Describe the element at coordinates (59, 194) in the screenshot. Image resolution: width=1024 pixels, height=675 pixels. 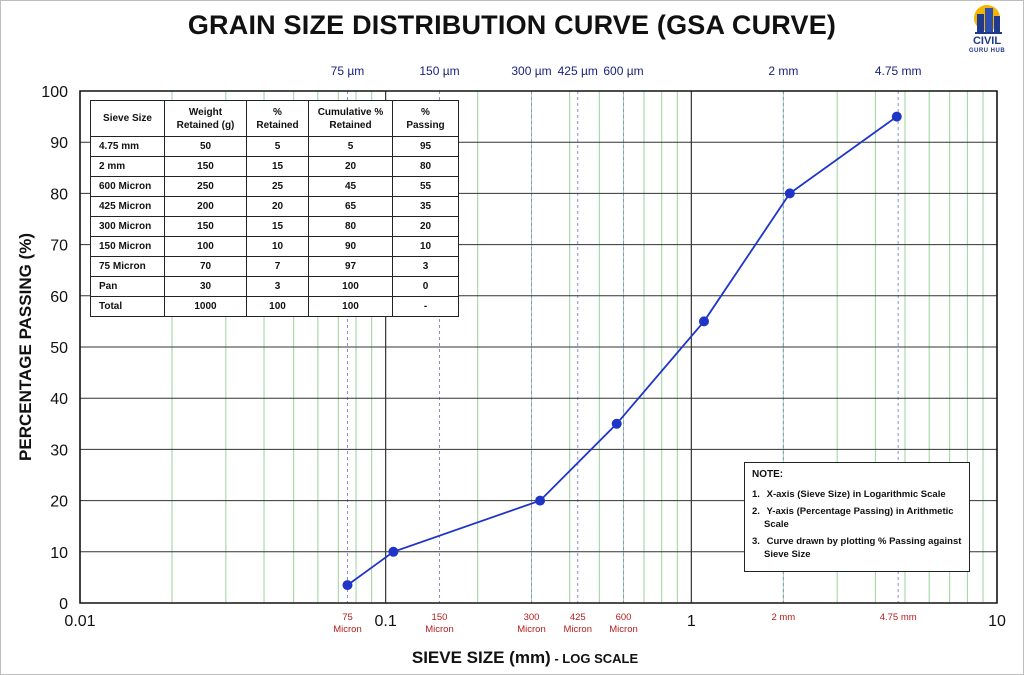
I see `y-tick-label: 80` at that location.